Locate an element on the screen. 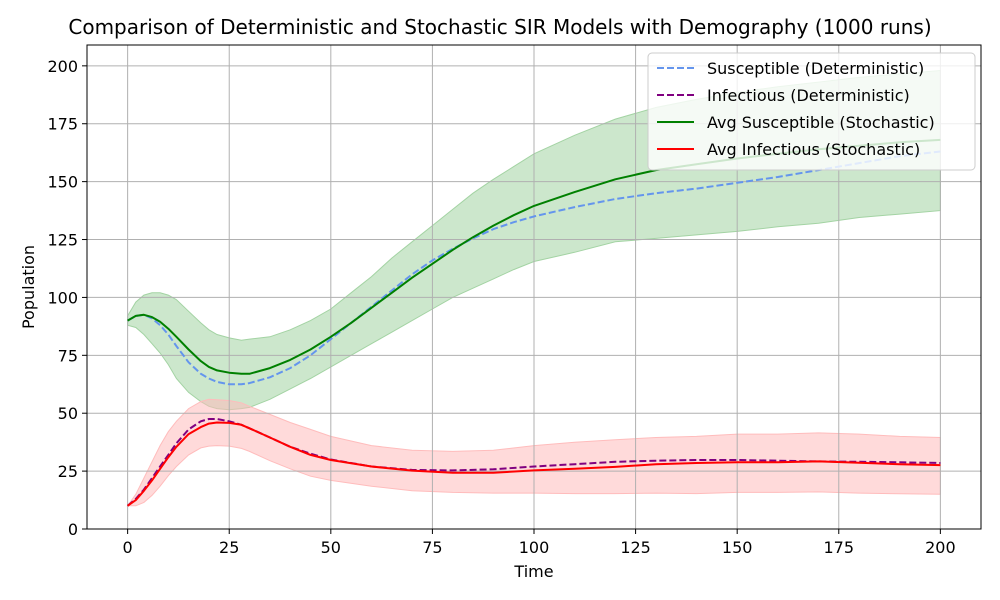 This screenshot has width=1000, height=600. legend-label-2: Avg Susceptible (Stochastic) is located at coordinates (821, 122).